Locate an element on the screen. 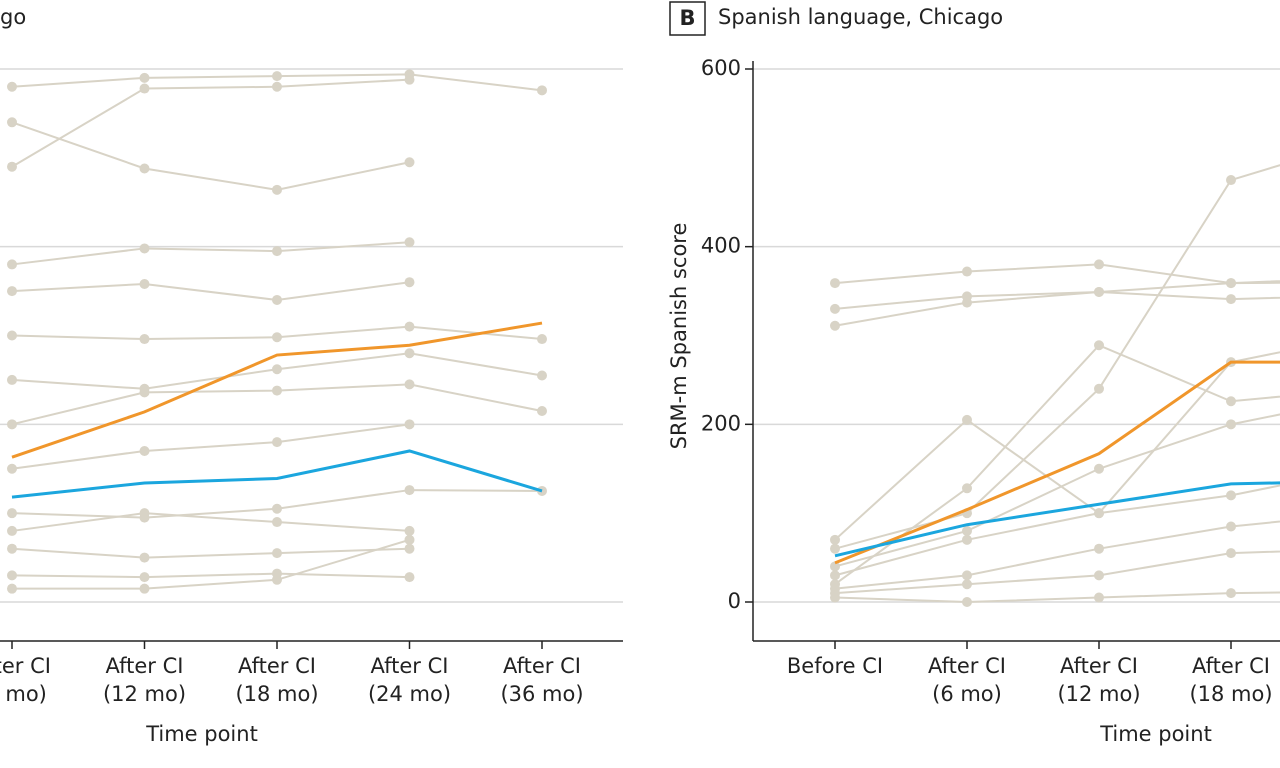  panel-label-box is located at coordinates (687, 18).